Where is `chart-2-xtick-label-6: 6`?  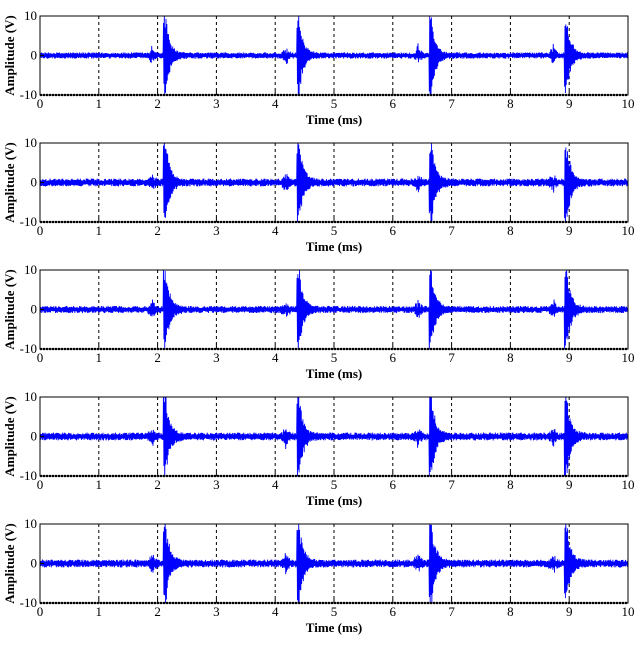 chart-2-xtick-label-6: 6 is located at coordinates (393, 230).